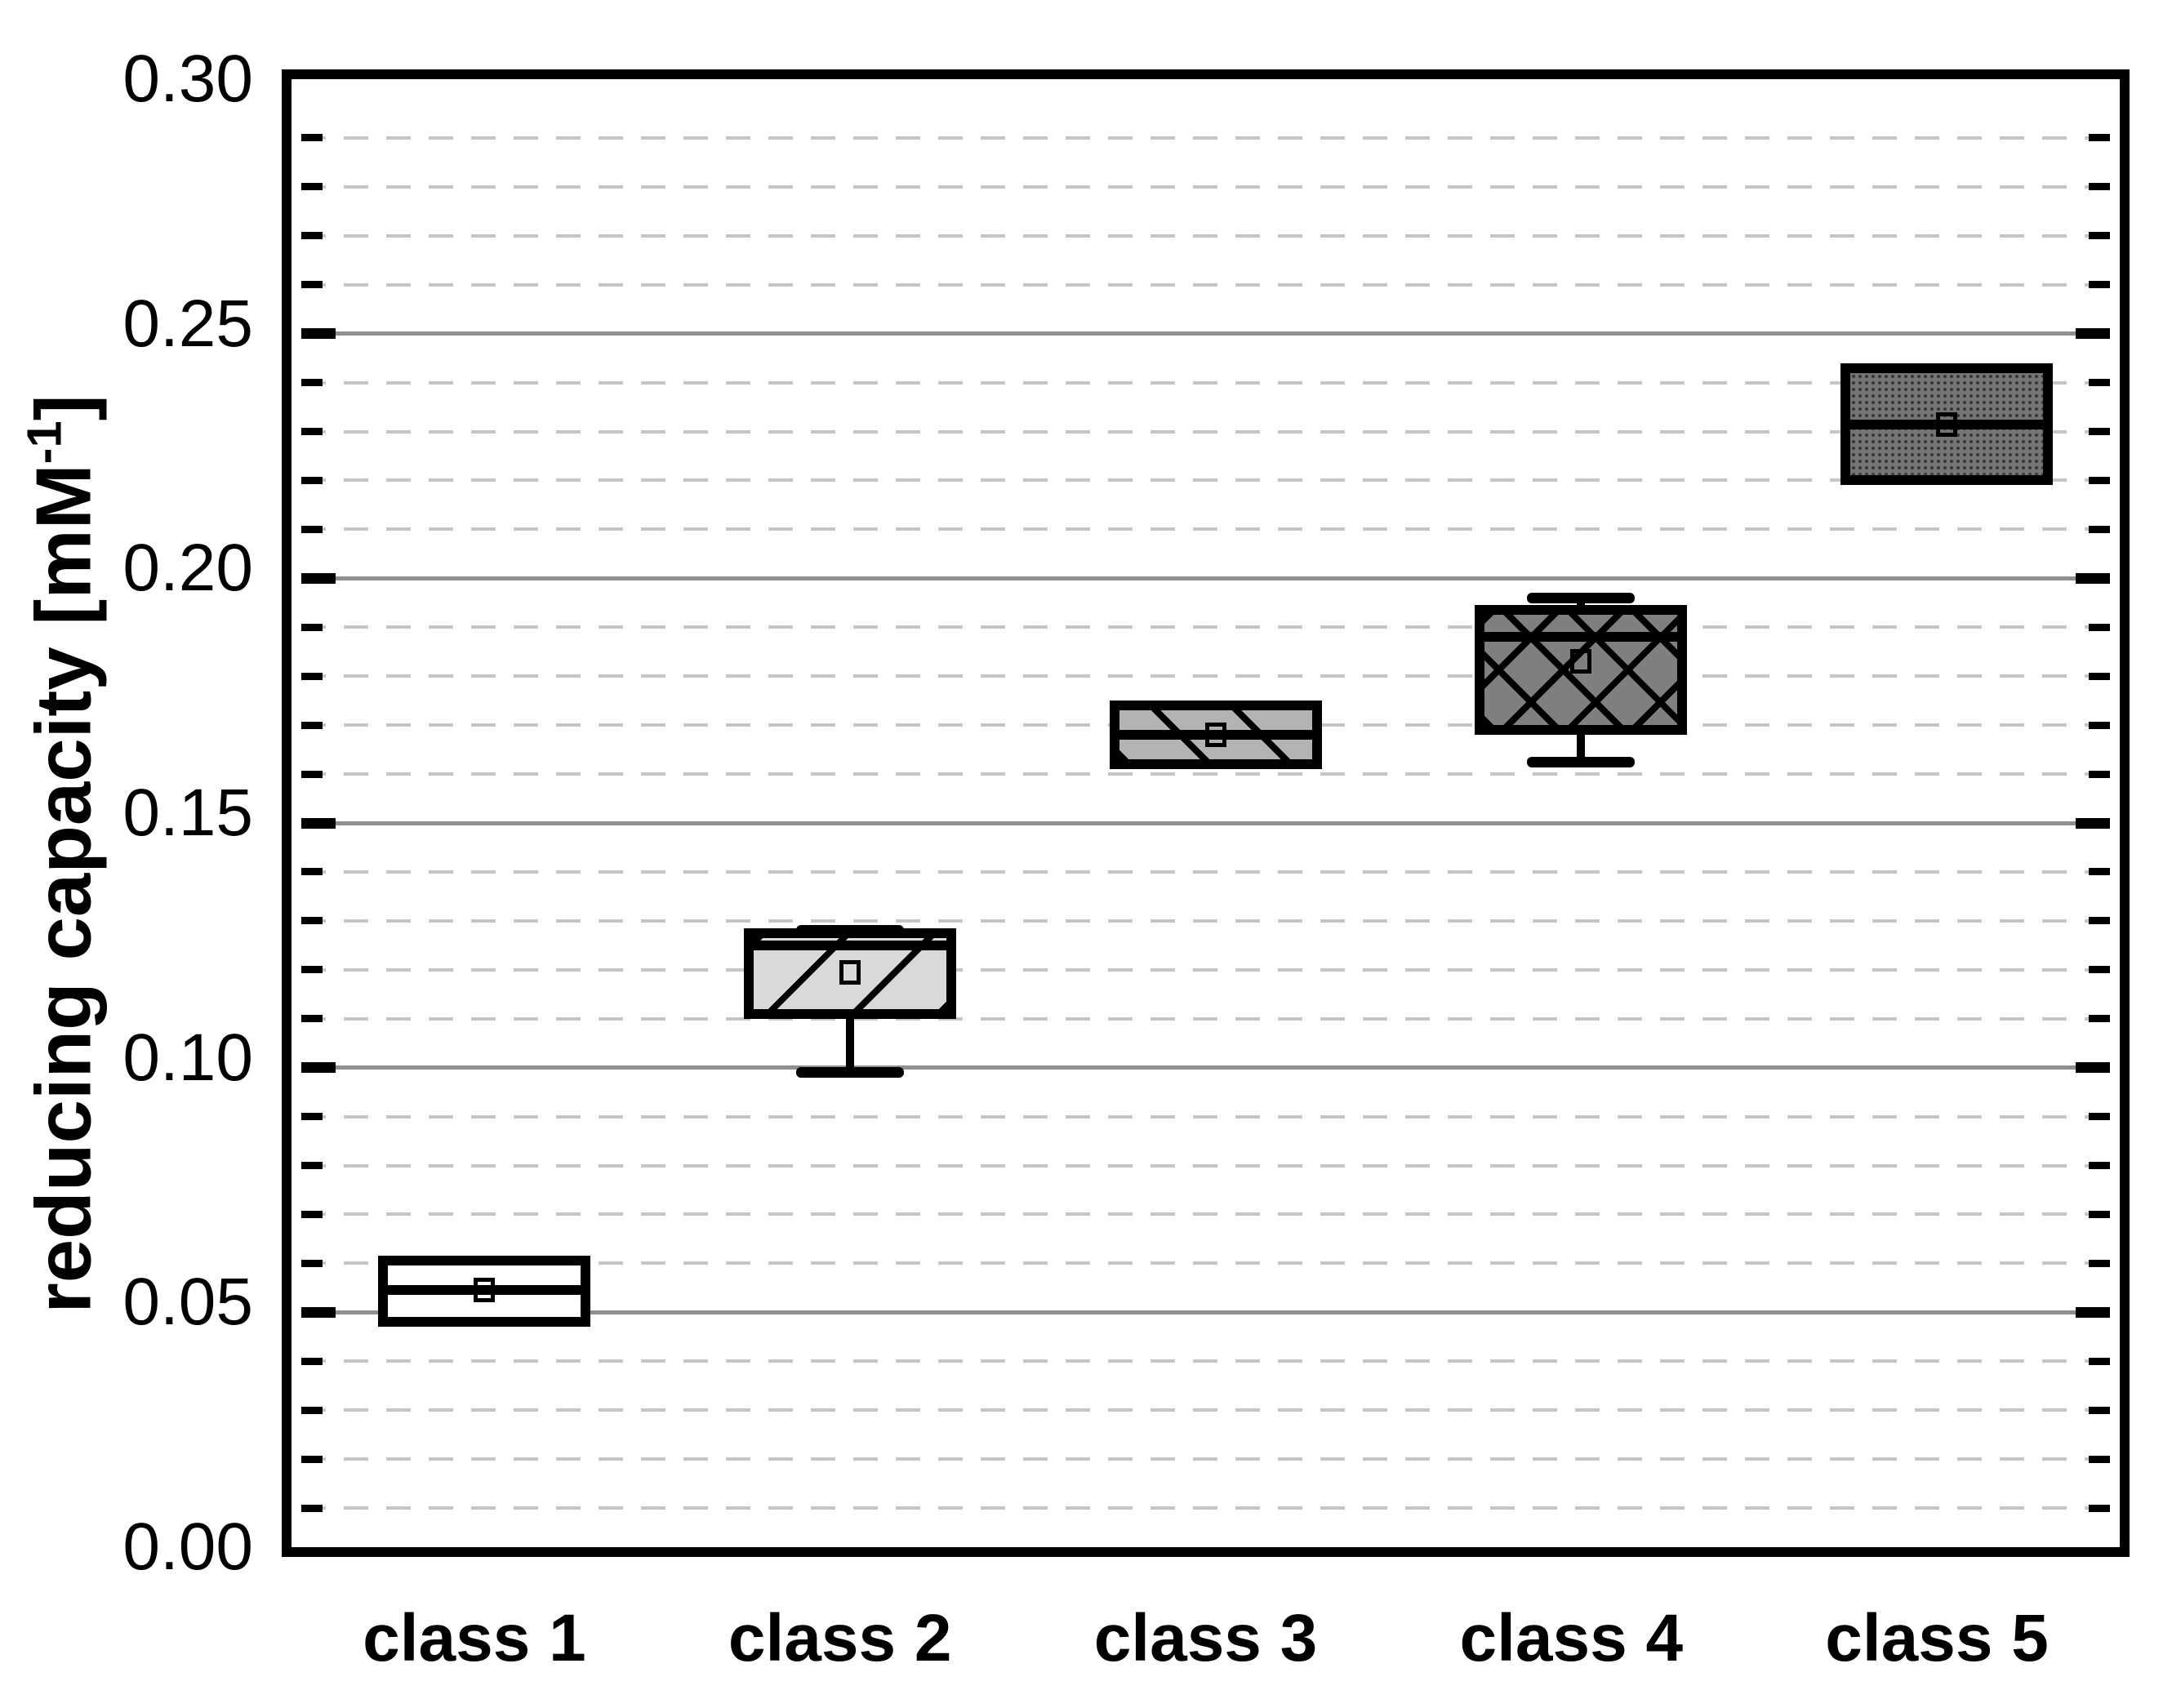 The width and height of the screenshot is (2172, 1708). What do you see at coordinates (188, 323) in the screenshot?
I see `y-tick-label: 0.25` at bounding box center [188, 323].